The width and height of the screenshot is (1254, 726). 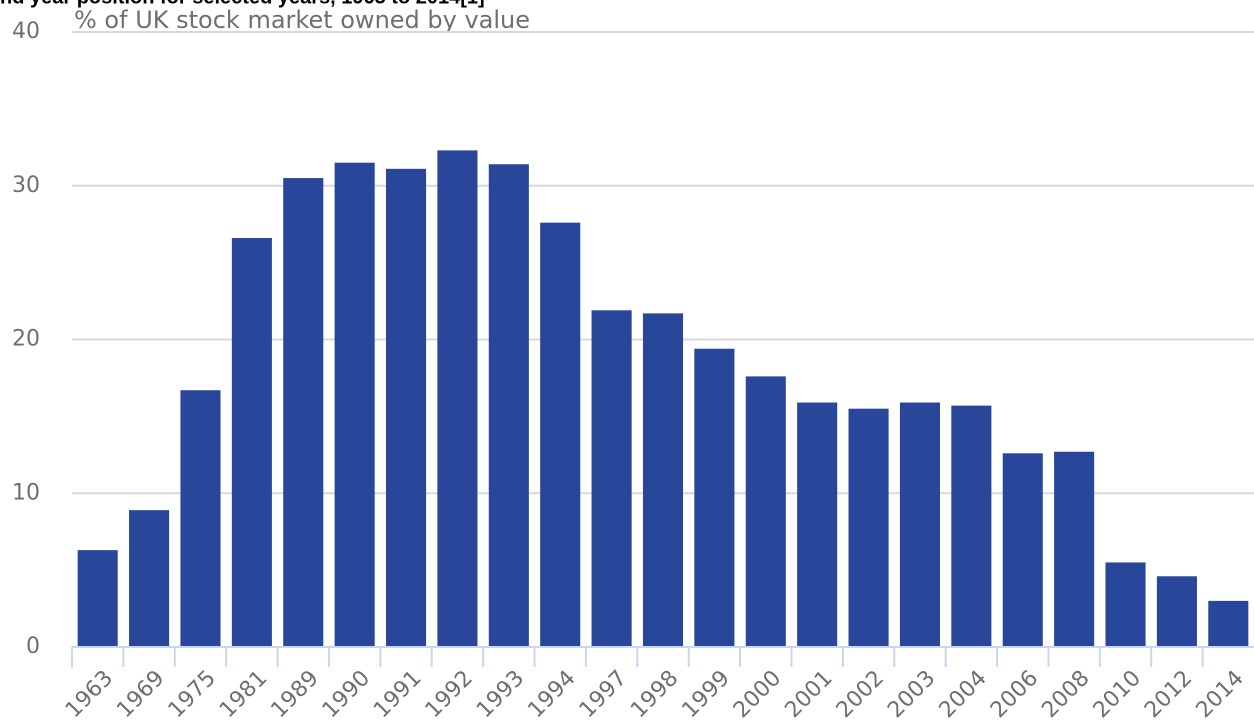 What do you see at coordinates (26, 185) in the screenshot?
I see `y-tick-label: 30` at bounding box center [26, 185].